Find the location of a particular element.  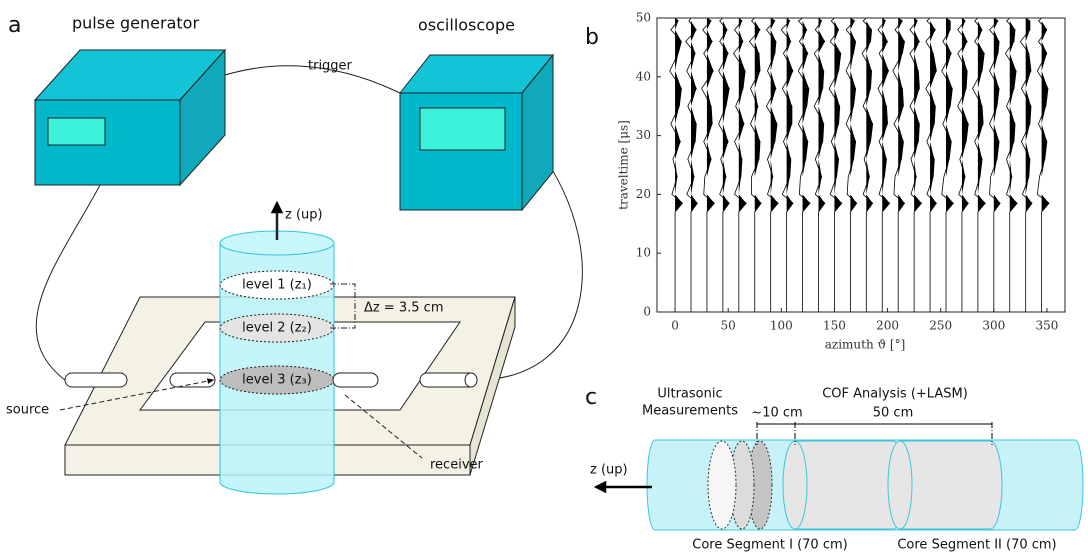

label: Ultrasonic is located at coordinates (689, 394).